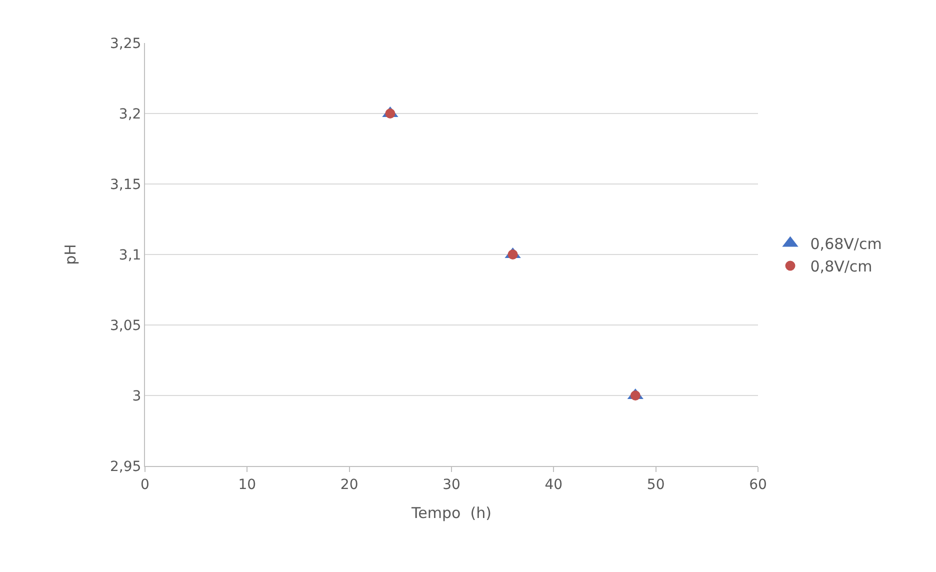 This screenshot has width=936, height=572. Describe the element at coordinates (70, 254) in the screenshot. I see `y-axis-title: pH` at that location.